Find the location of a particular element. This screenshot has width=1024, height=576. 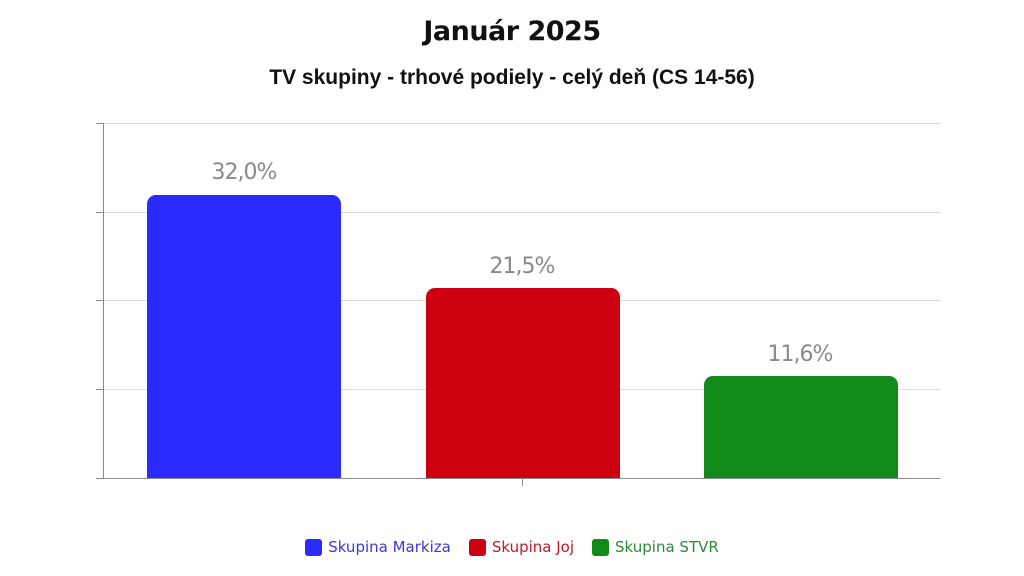

legend: Skupina Markiza Skupina Joj Skupina STVR is located at coordinates (512, 547).